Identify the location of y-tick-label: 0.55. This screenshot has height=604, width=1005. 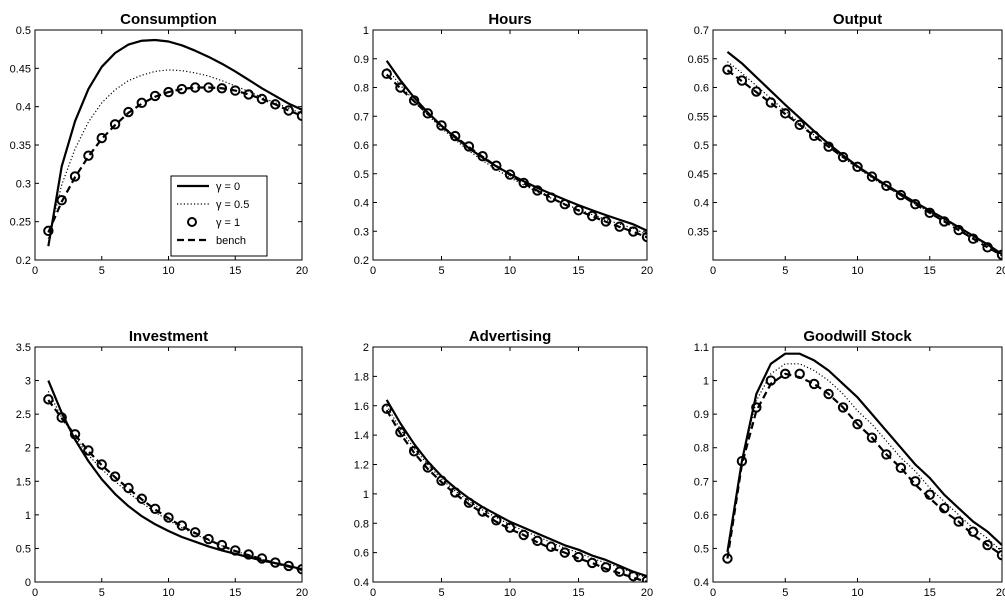
(698, 117).